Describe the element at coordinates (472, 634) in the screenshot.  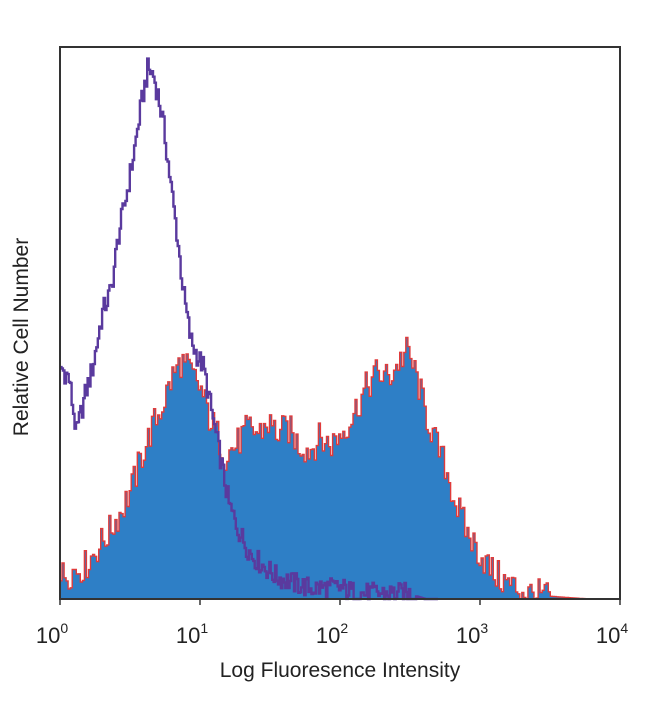
I see `x-tick-label: 10³` at that location.